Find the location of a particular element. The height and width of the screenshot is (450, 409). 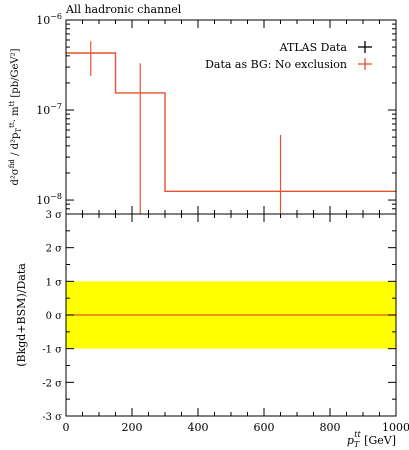

y-tick-label: 2 σ is located at coordinates (54, 249).